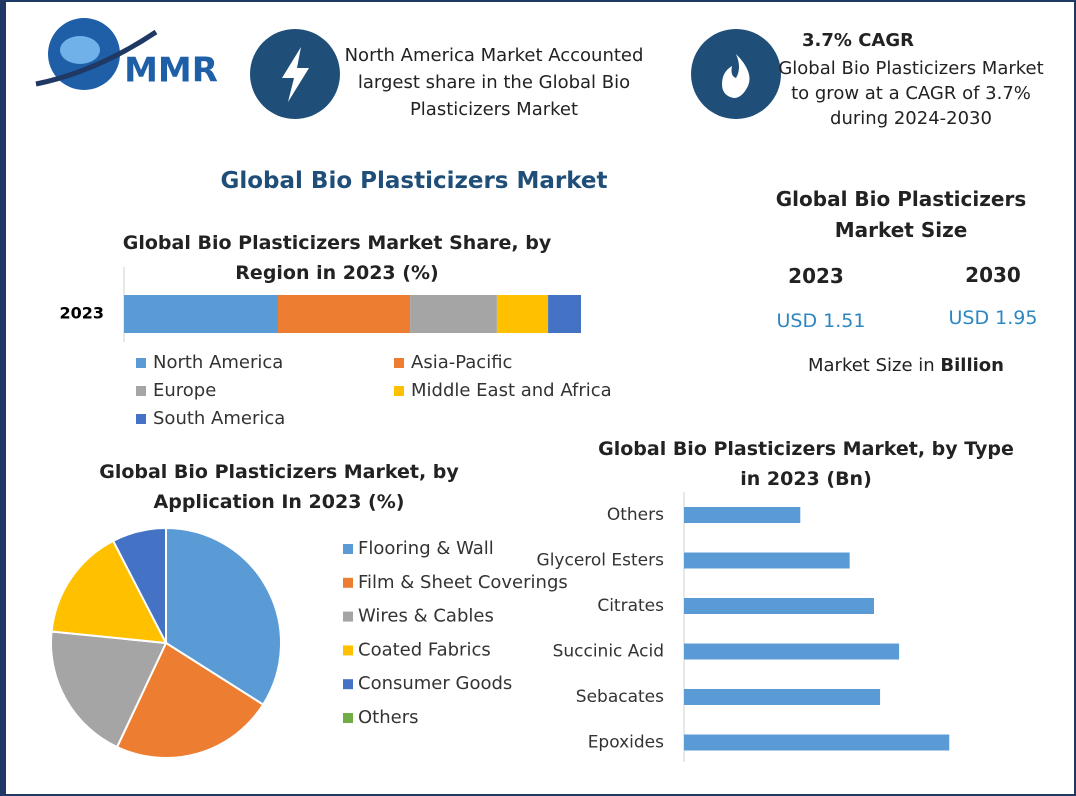  Describe the element at coordinates (171, 71) in the screenshot. I see `logo-text: MMR` at that location.